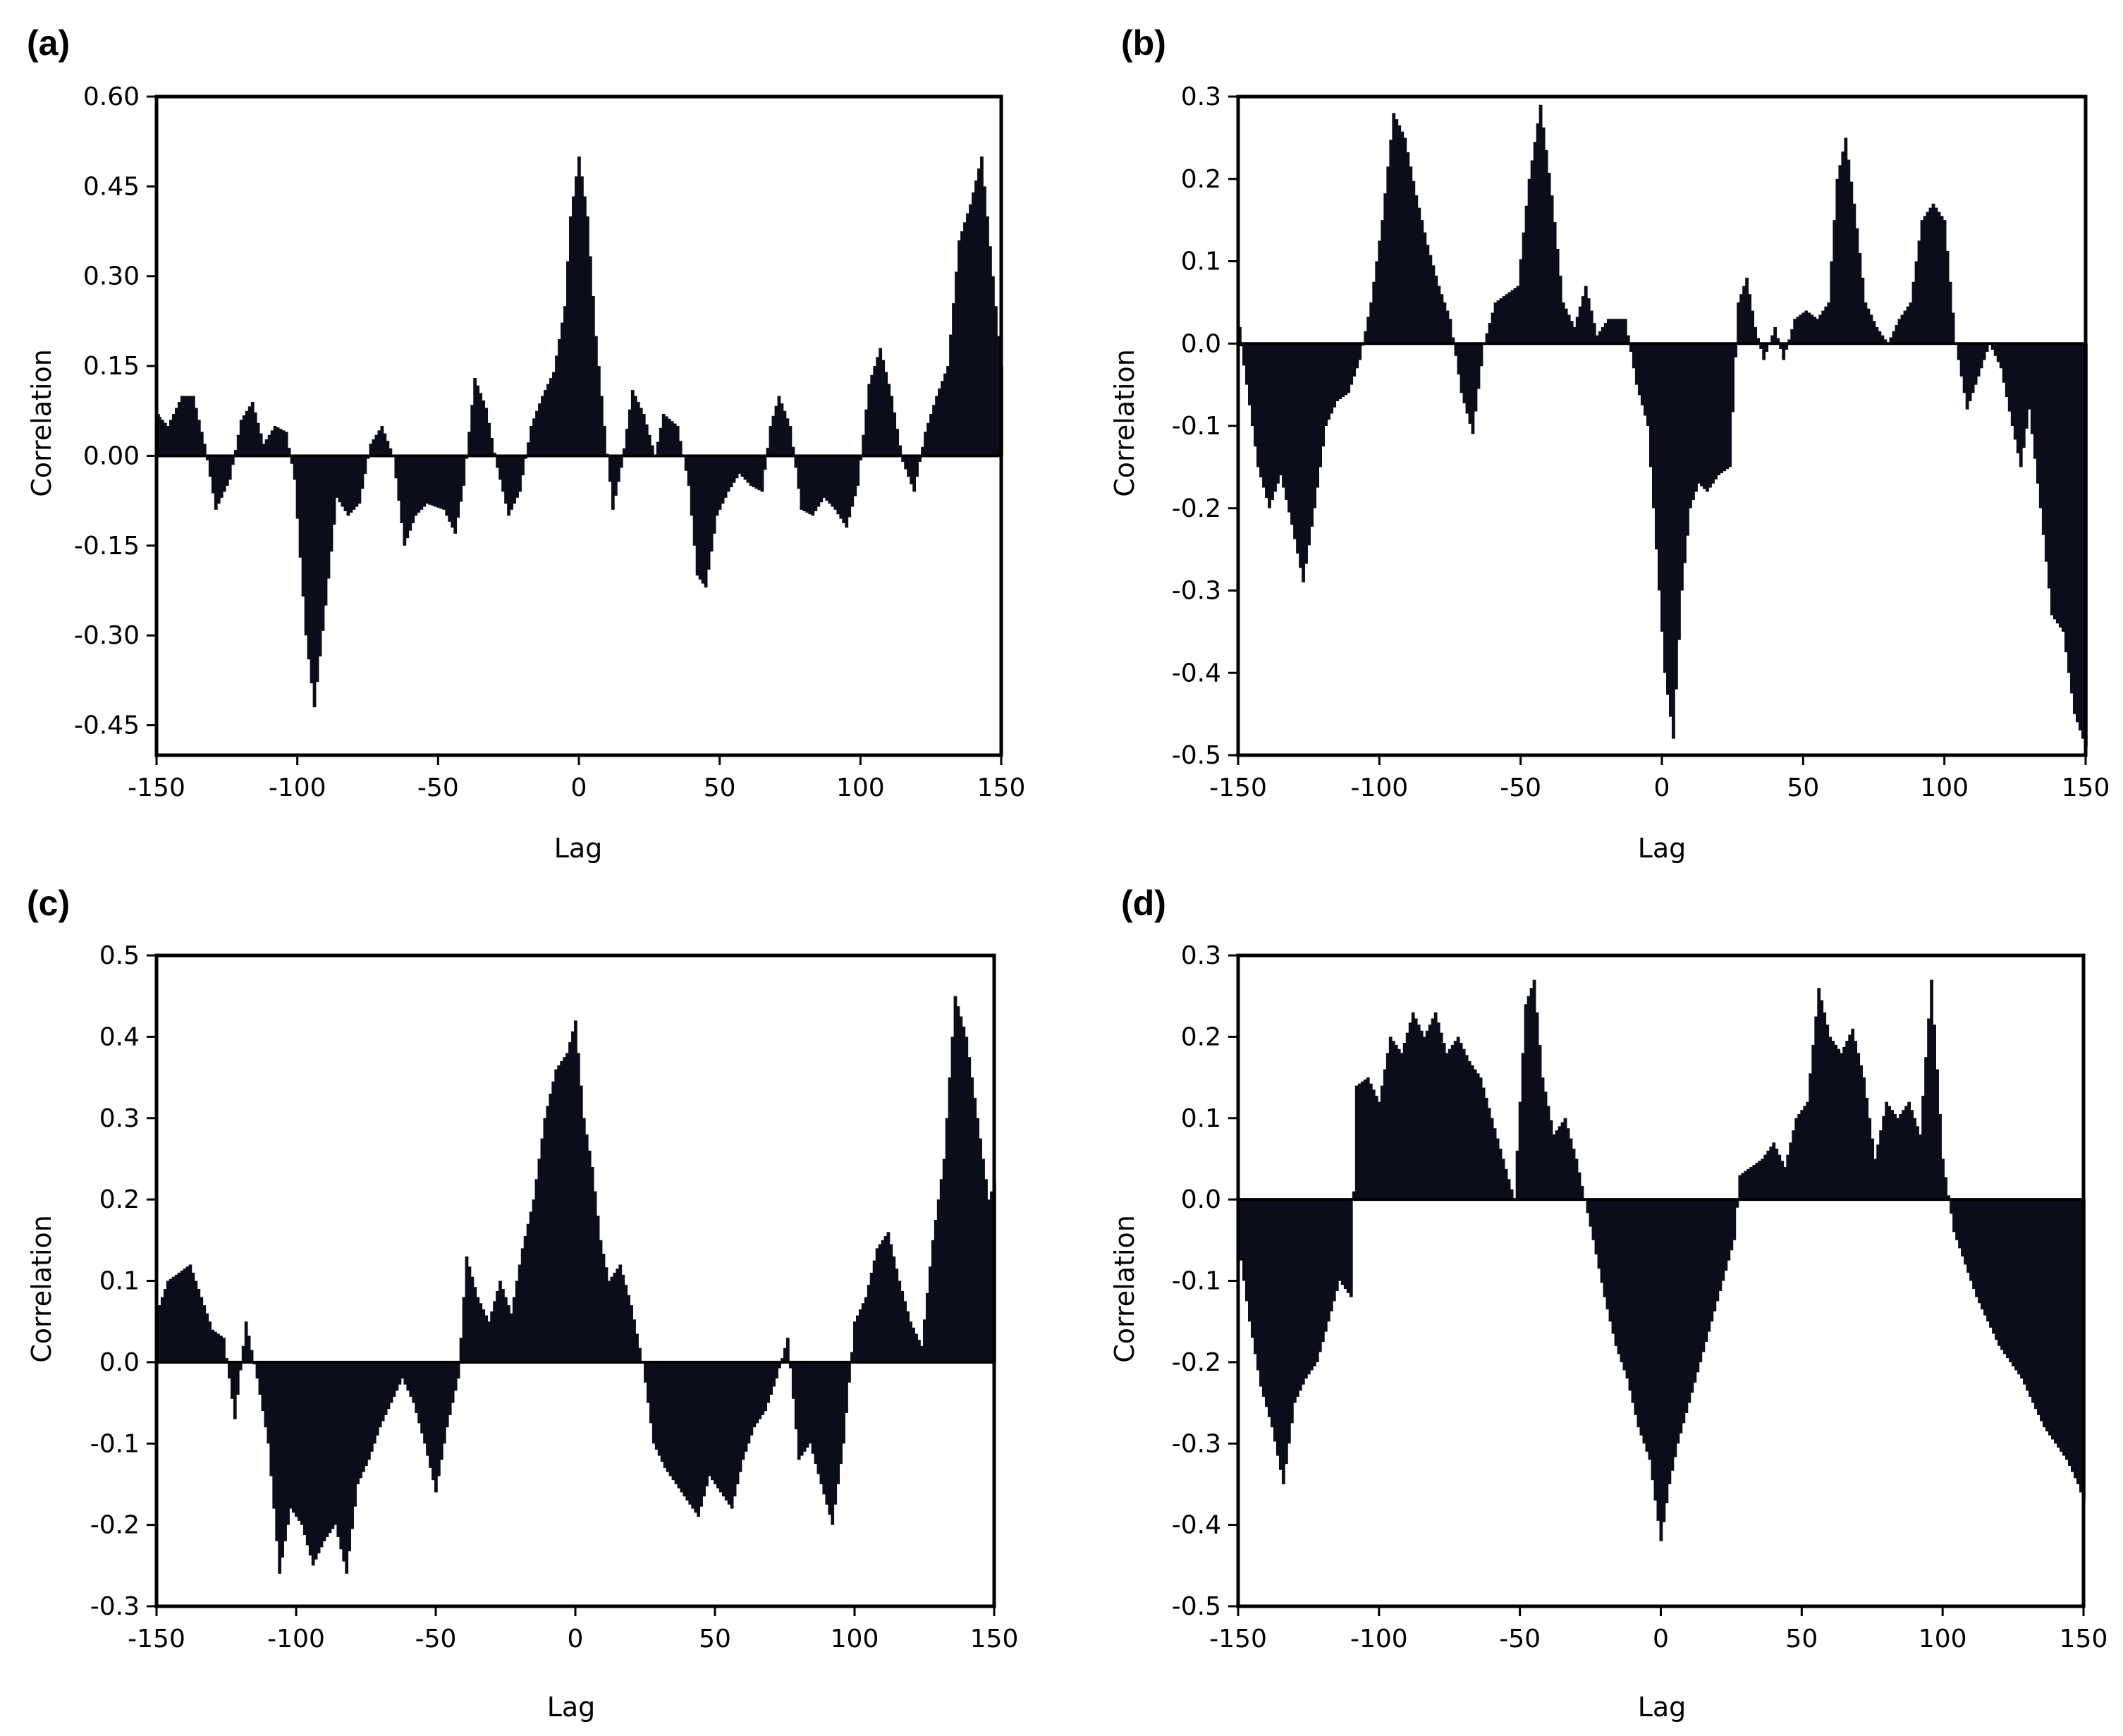 The height and width of the screenshot is (1736, 2123). Describe the element at coordinates (1512, 317) in the screenshot. I see `bar-b-lag--53` at that location.